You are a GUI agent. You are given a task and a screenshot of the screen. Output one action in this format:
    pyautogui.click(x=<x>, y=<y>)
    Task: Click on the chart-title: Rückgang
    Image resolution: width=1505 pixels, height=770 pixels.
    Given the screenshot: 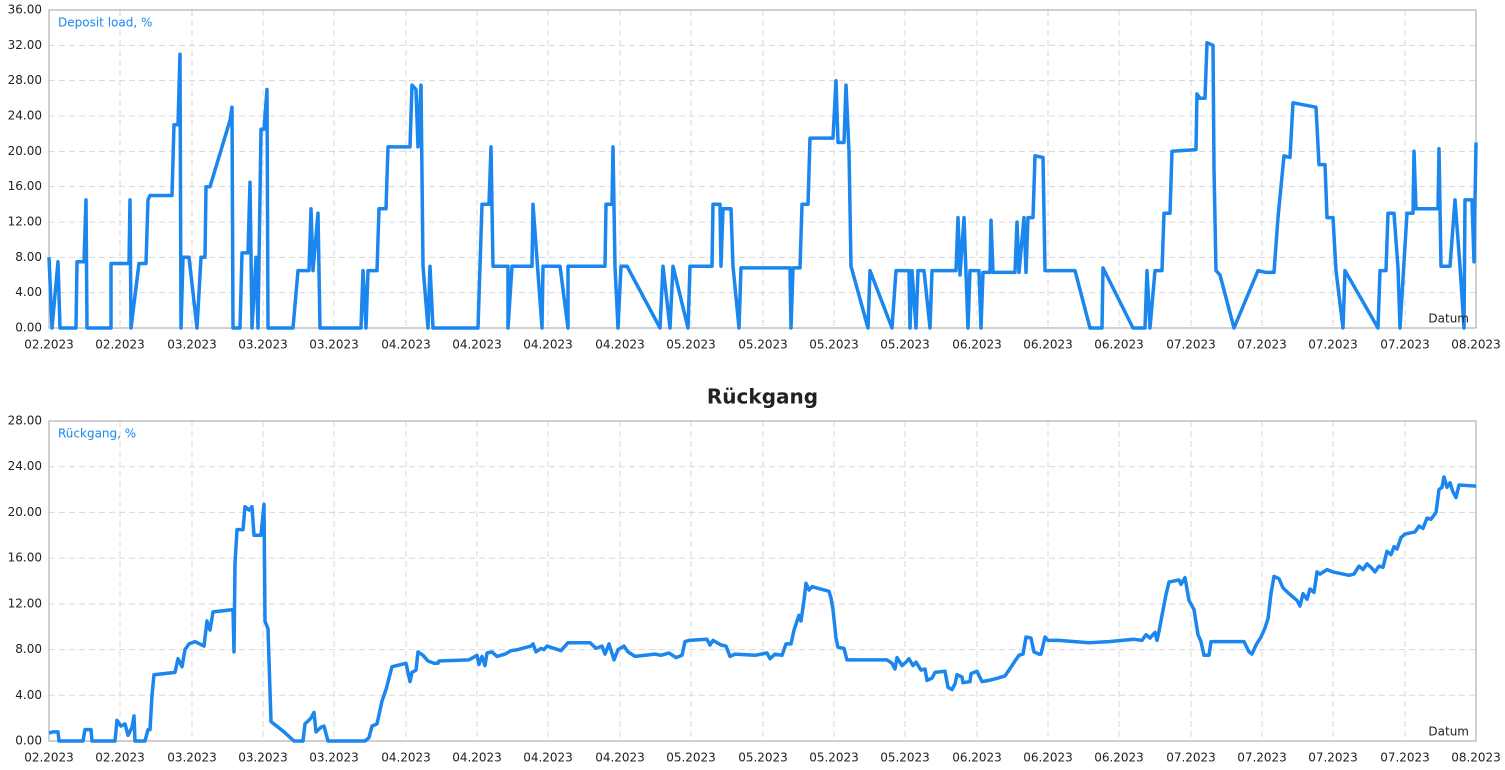 What is the action you would take?
    pyautogui.click(x=762, y=397)
    